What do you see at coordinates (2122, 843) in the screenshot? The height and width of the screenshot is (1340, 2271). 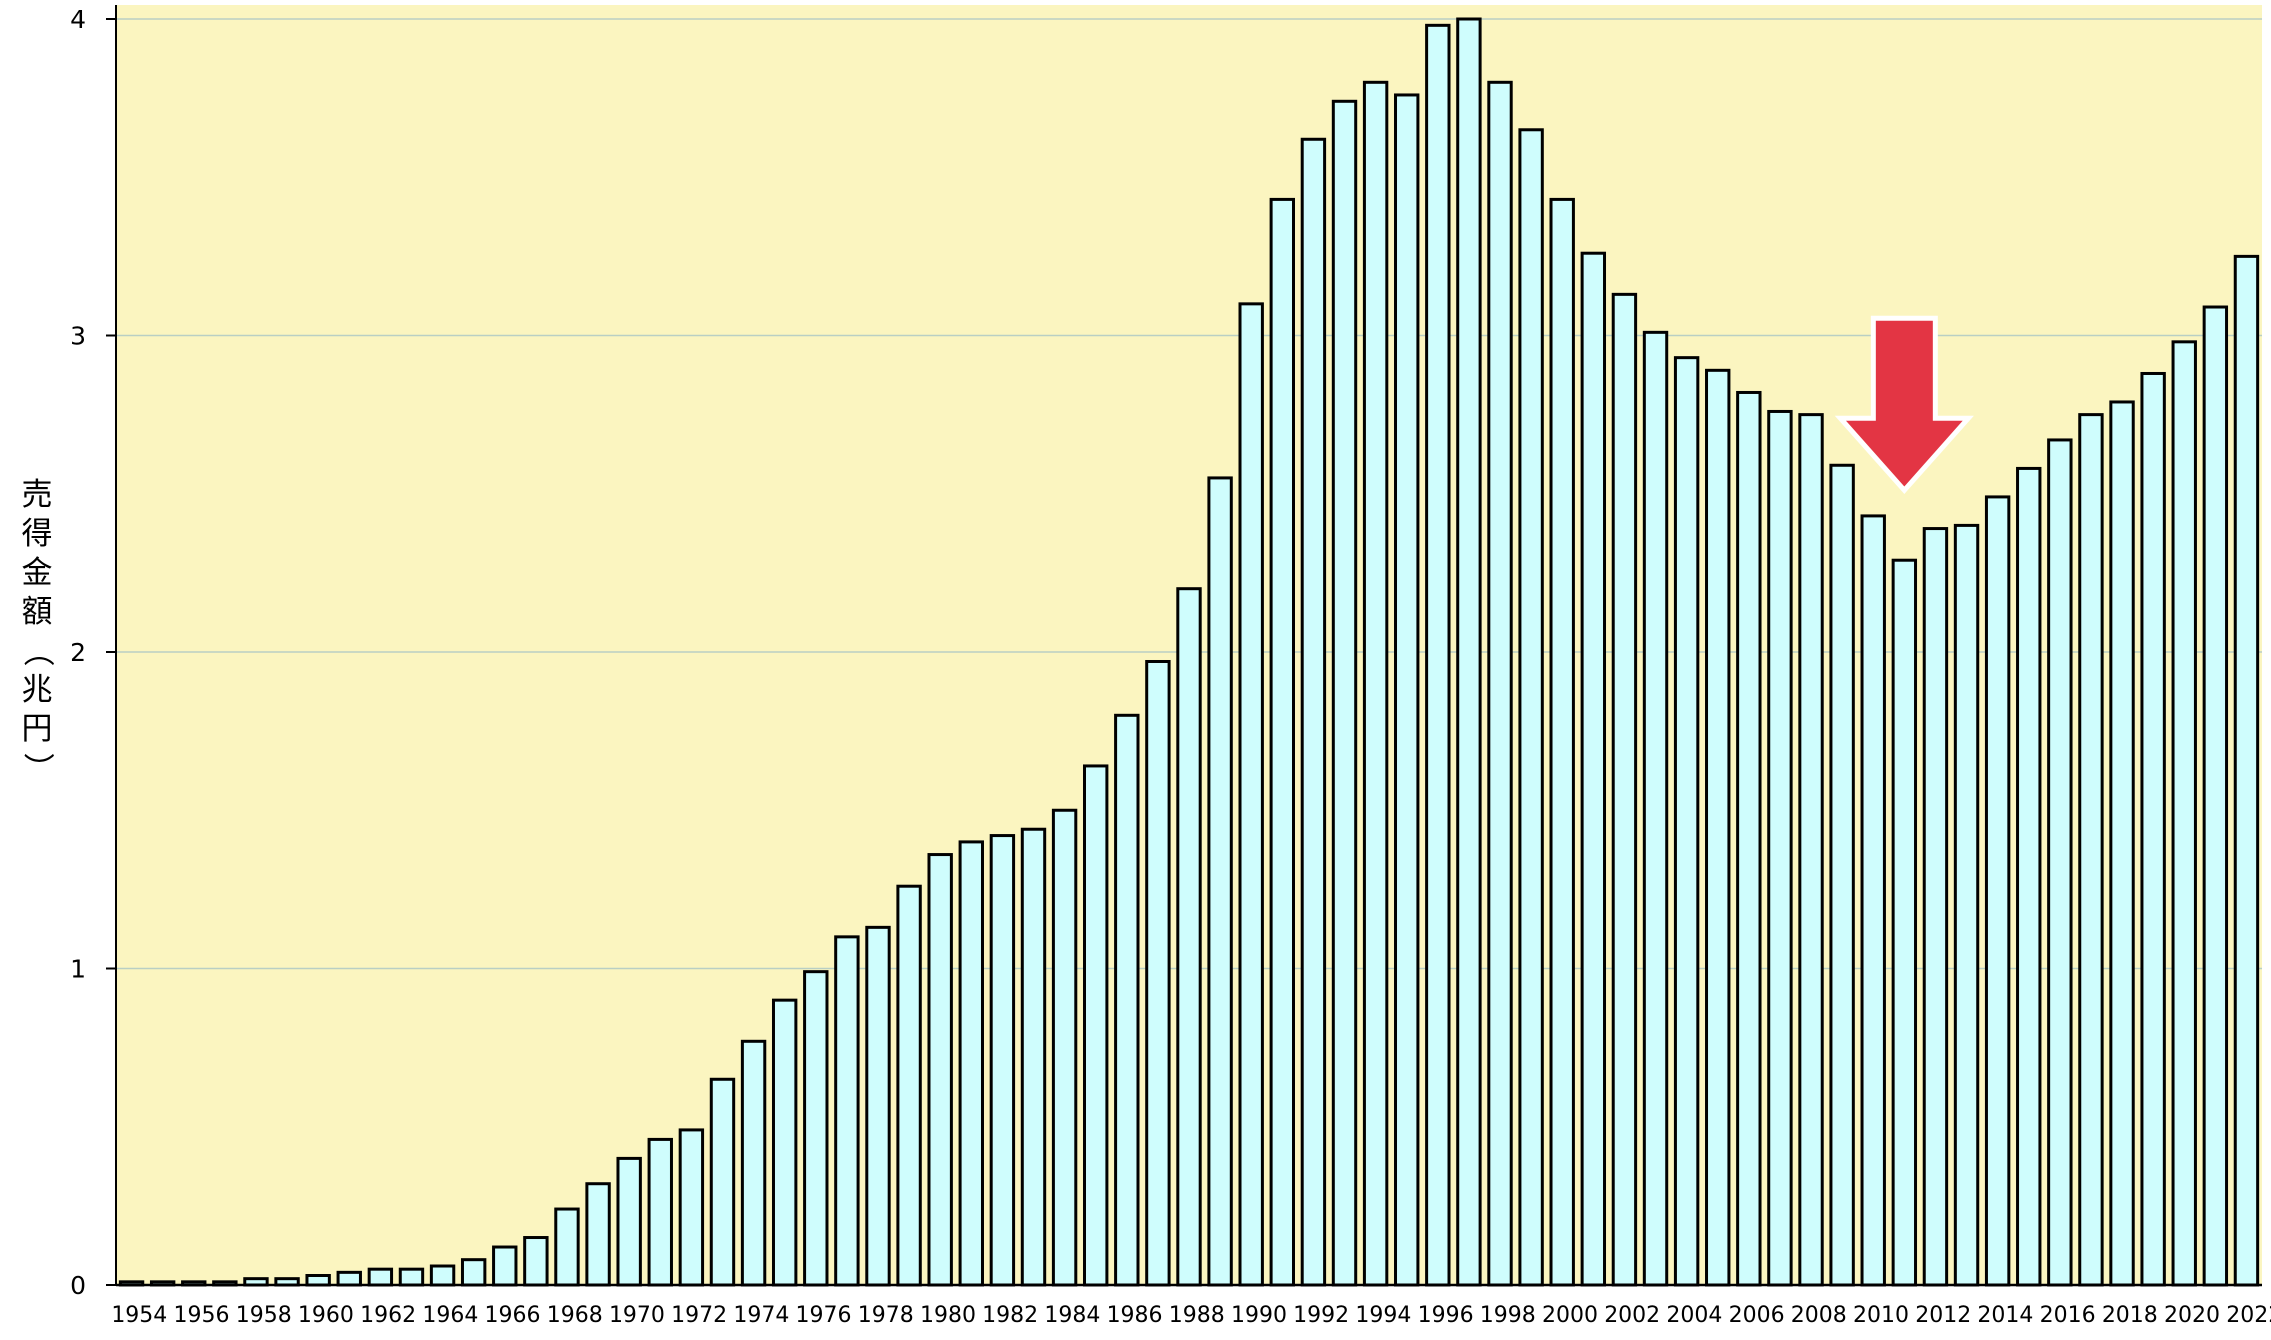 I see `bar-2018` at bounding box center [2122, 843].